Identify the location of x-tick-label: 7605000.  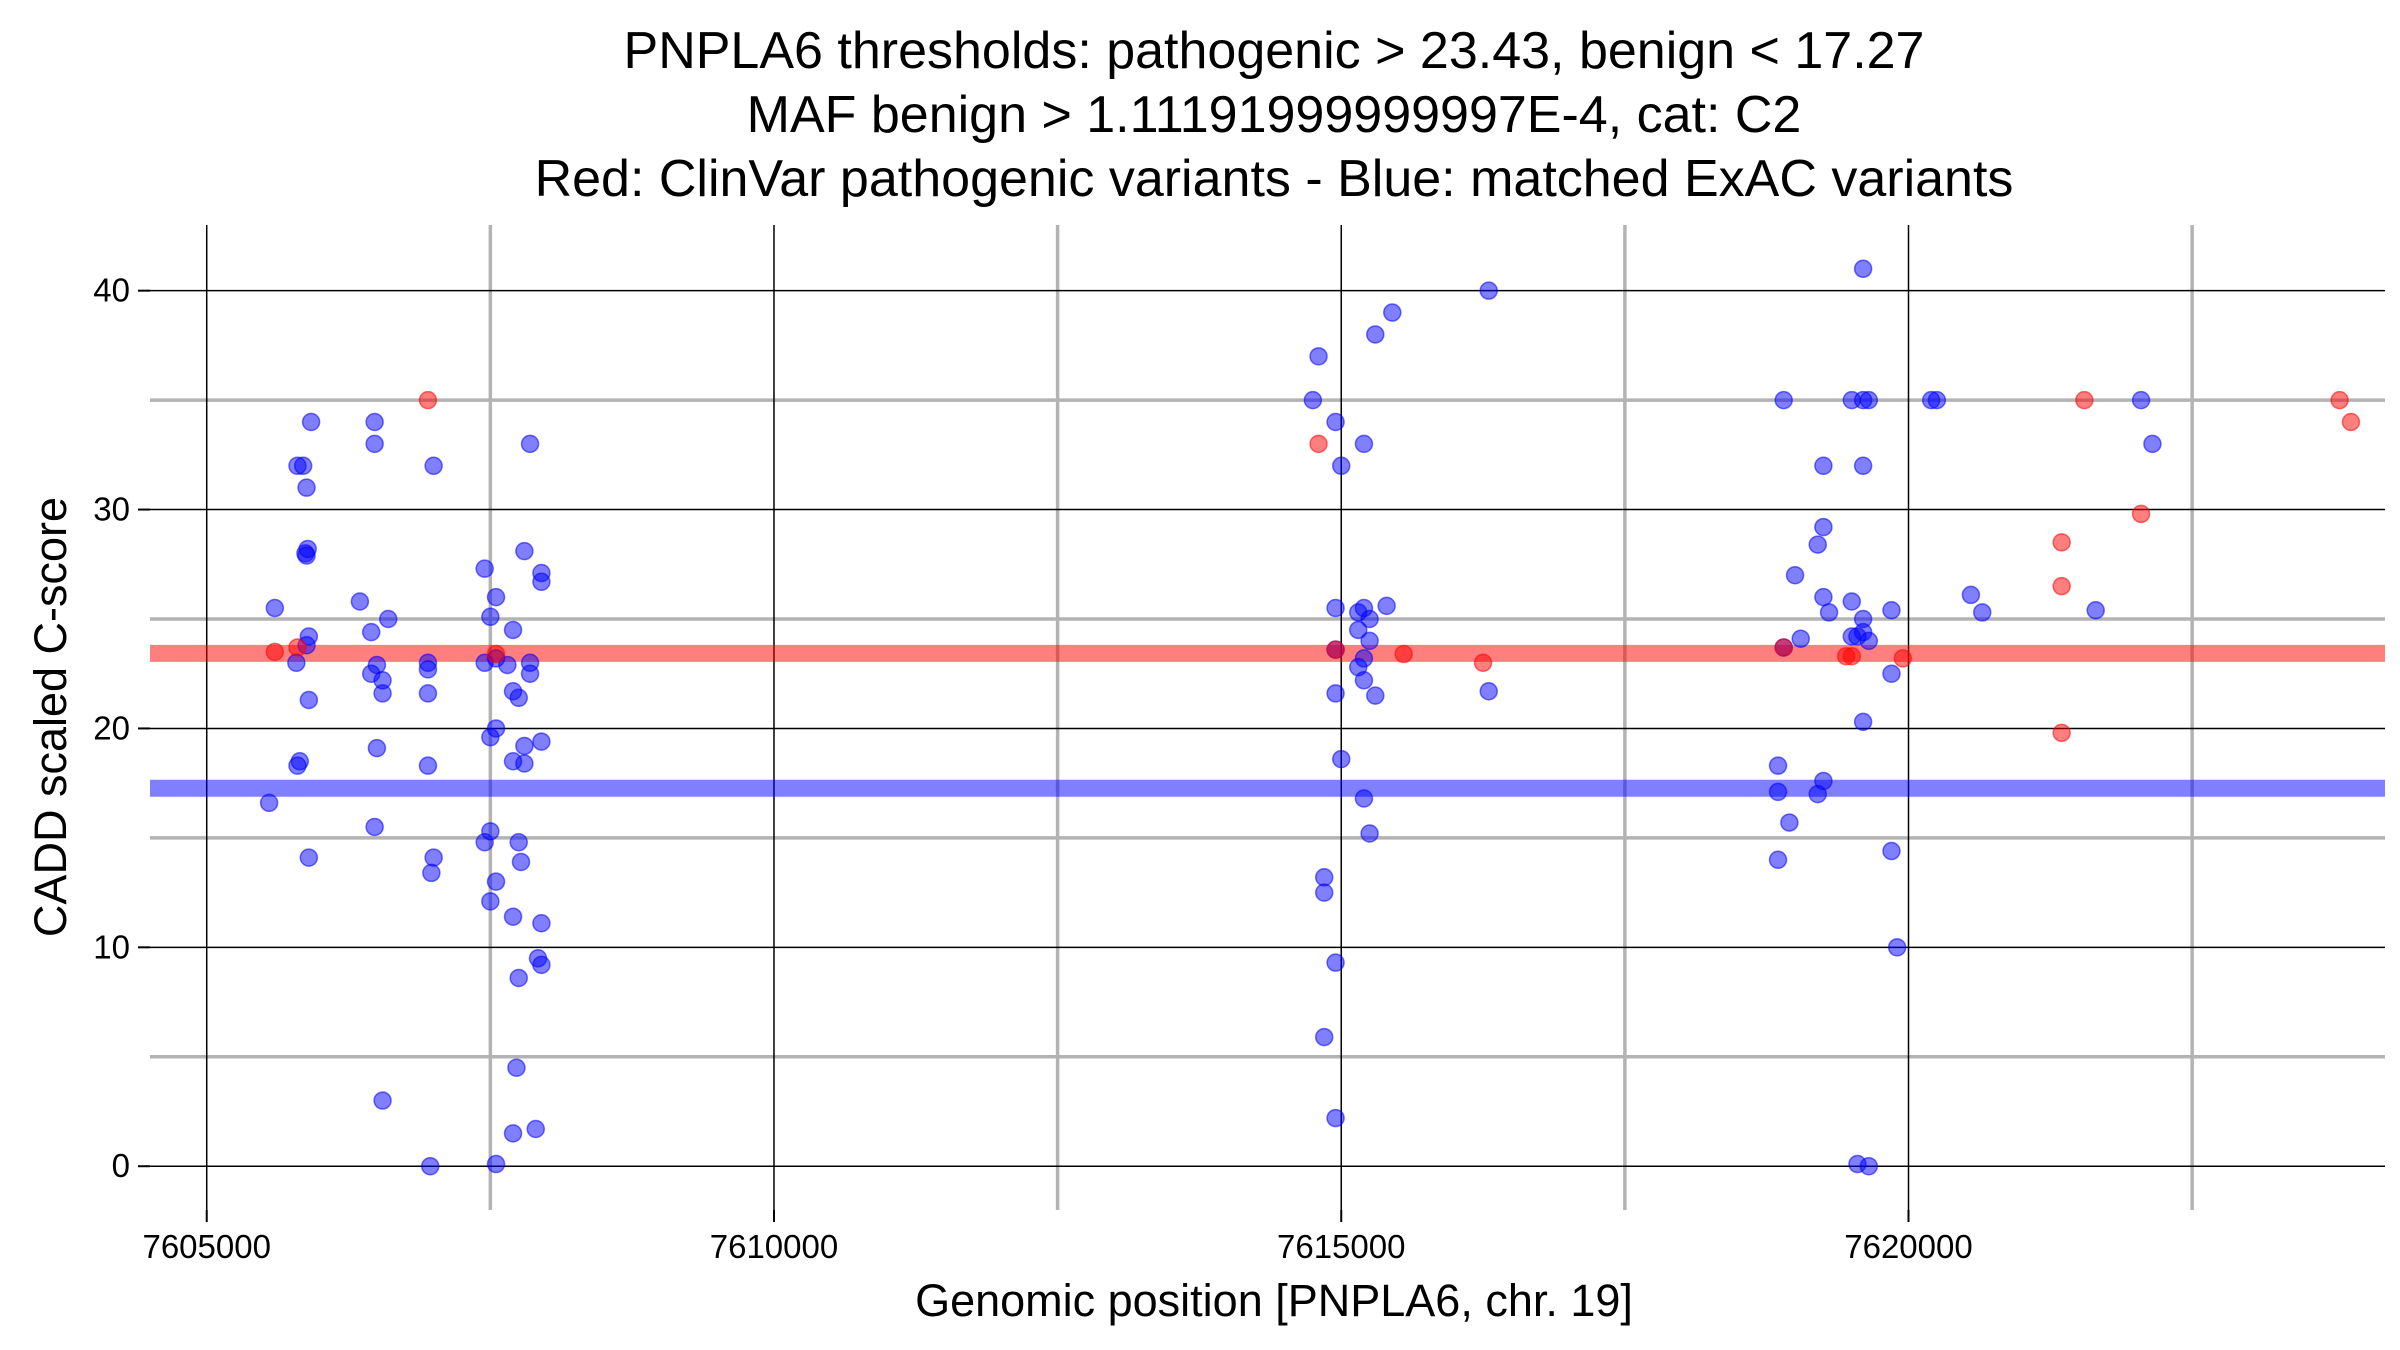
(206, 1246).